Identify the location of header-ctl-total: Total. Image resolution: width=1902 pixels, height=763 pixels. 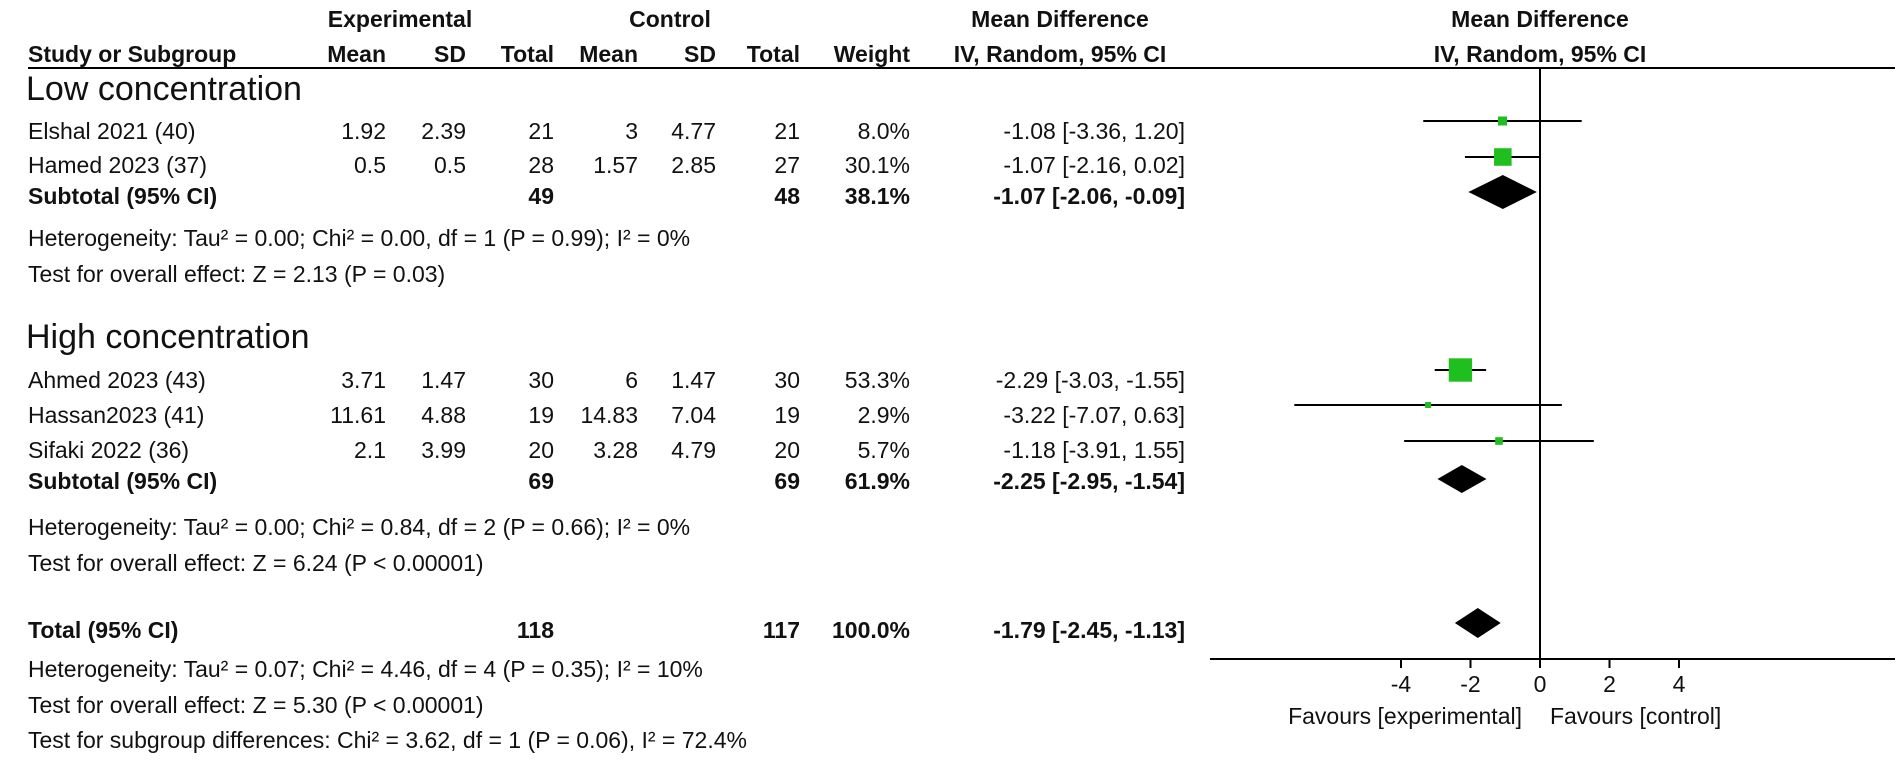
(773, 54).